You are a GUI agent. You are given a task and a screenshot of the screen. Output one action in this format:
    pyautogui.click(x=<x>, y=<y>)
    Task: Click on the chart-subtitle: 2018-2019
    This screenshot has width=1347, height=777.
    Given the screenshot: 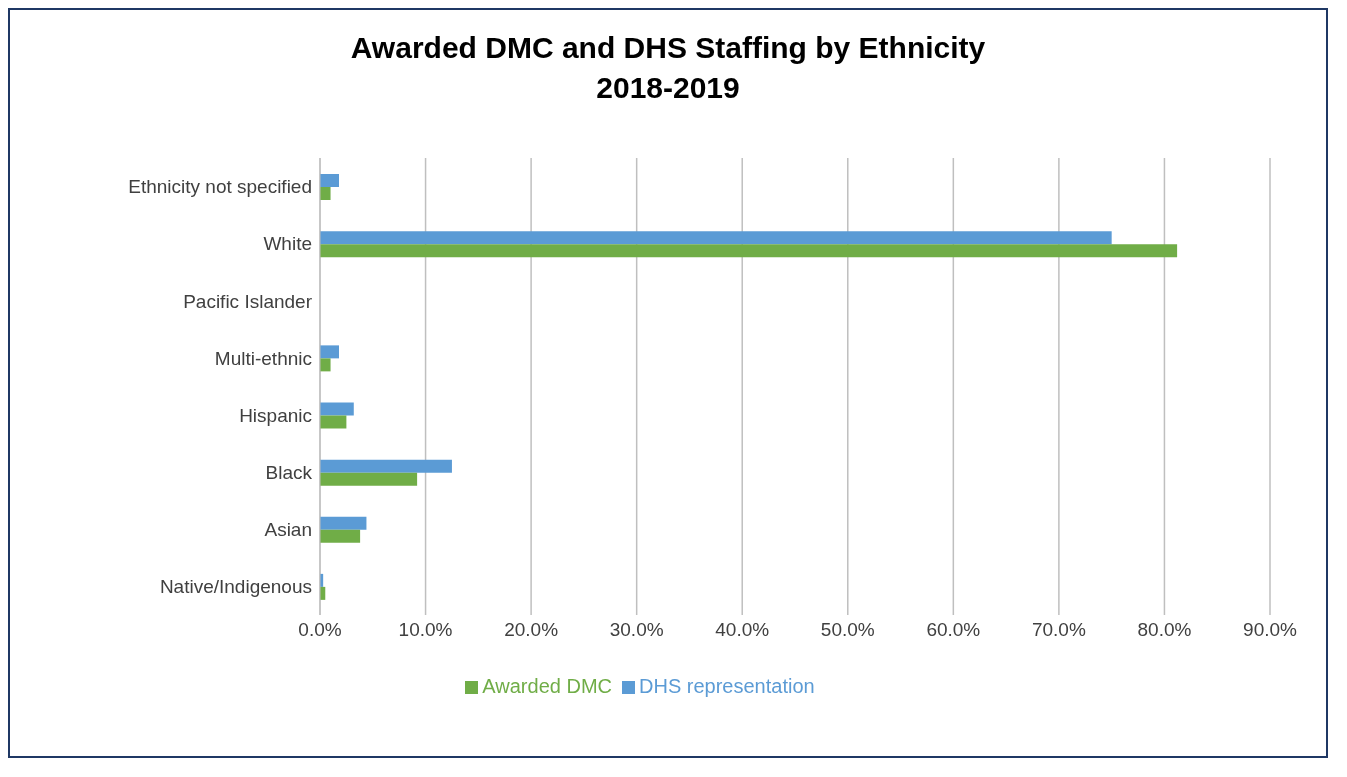 What is the action you would take?
    pyautogui.click(x=668, y=88)
    